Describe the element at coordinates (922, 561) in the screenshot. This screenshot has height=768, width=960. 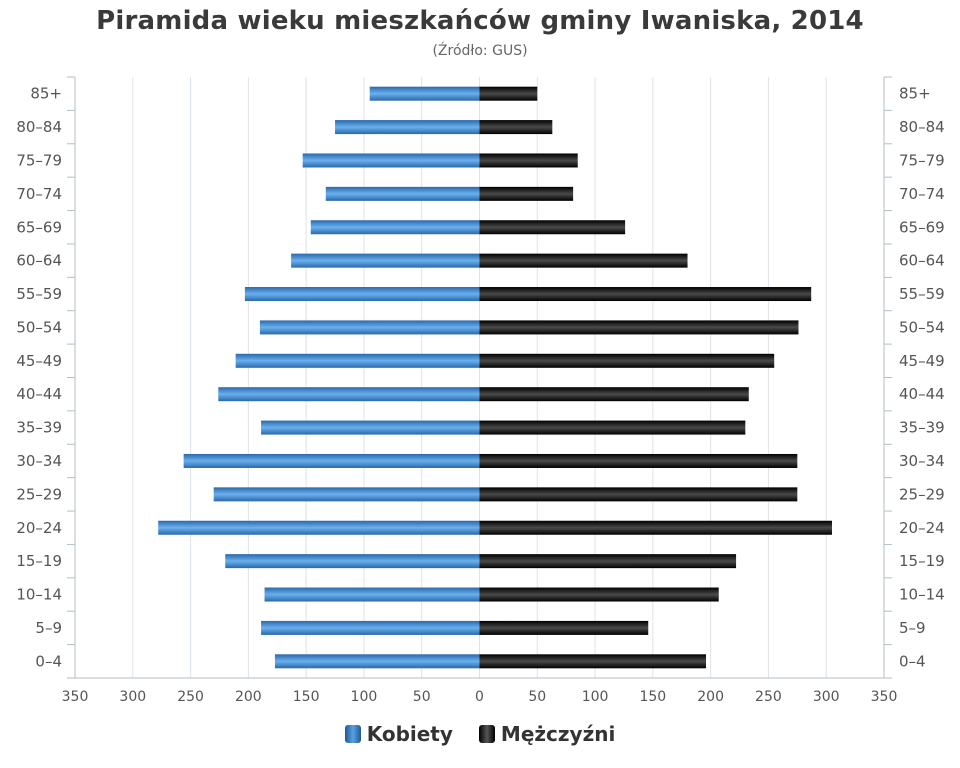
I see `y-label-right: 15–19` at that location.